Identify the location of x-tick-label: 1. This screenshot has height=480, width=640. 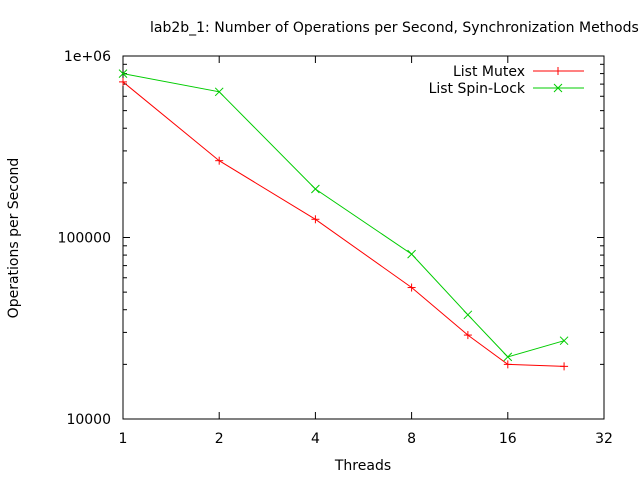
(123, 439).